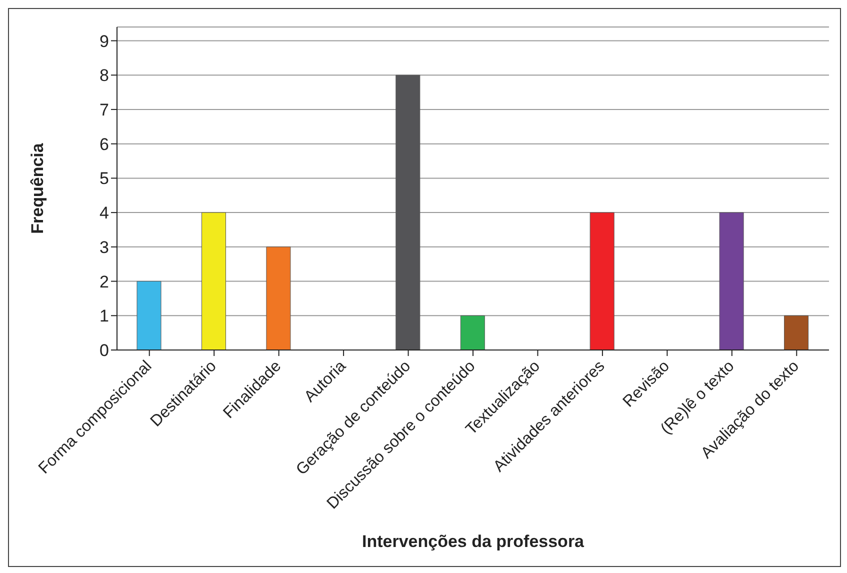 This screenshot has width=847, height=573. Describe the element at coordinates (104, 247) in the screenshot. I see `y-tick-label: 3` at that location.